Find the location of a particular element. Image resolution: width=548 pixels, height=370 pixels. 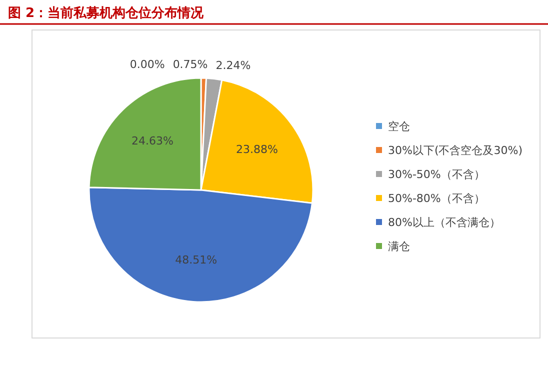

legend-label: 50%-80%（不含） is located at coordinates (436, 198).